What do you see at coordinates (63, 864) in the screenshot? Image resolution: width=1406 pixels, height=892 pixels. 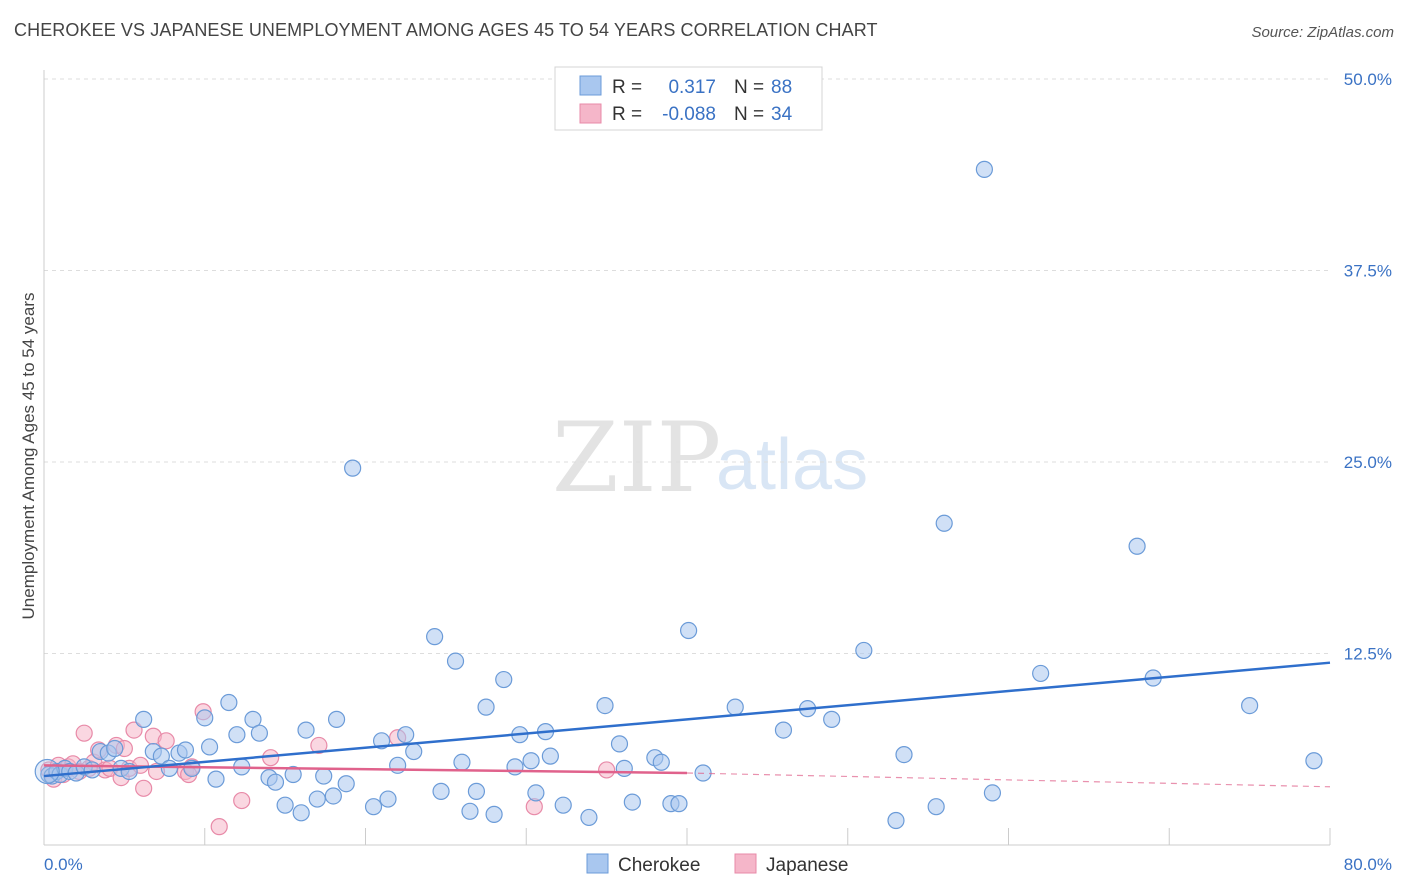 I see `x-tick-label-min: 0.0%` at bounding box center [63, 864].